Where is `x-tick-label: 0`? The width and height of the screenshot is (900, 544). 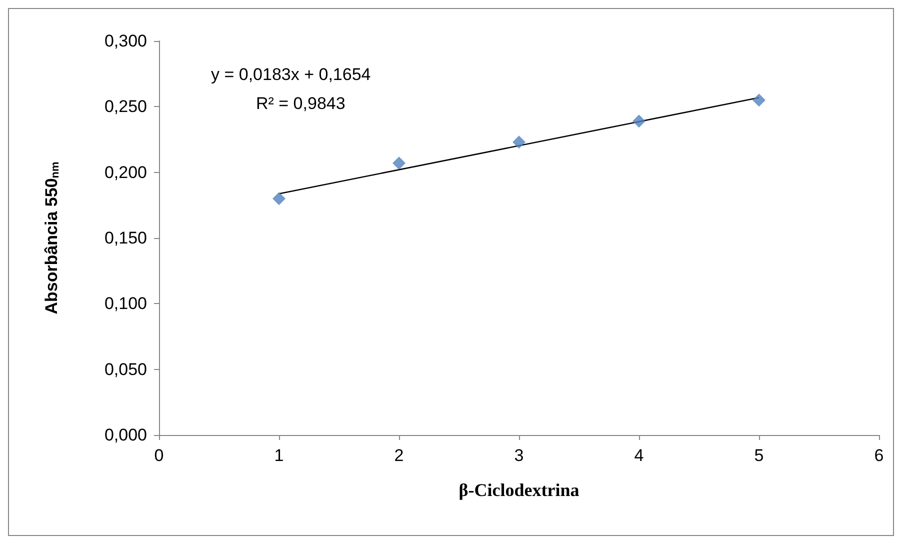 x-tick-label: 0 is located at coordinates (159, 455).